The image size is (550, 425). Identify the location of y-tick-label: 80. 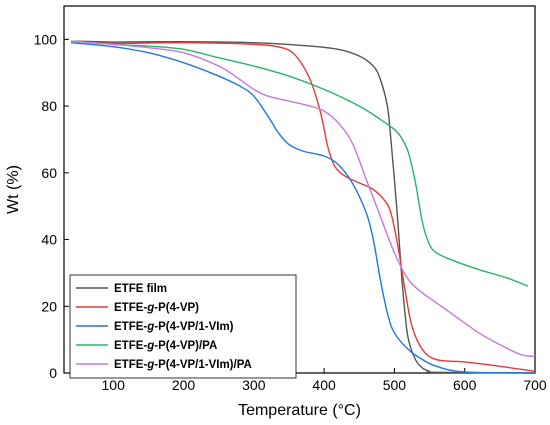
(49, 106).